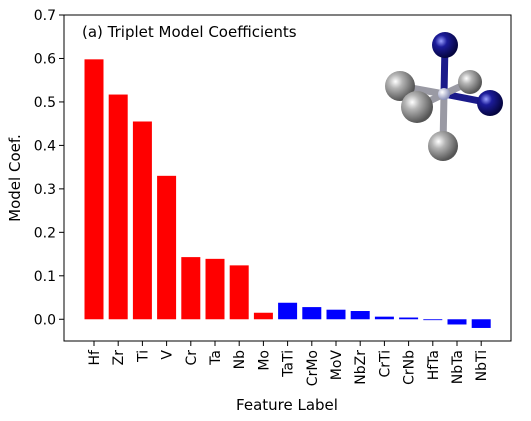 The image size is (531, 421). I want to click on x-tick-label-nbzr: NbZr, so click(361, 367).